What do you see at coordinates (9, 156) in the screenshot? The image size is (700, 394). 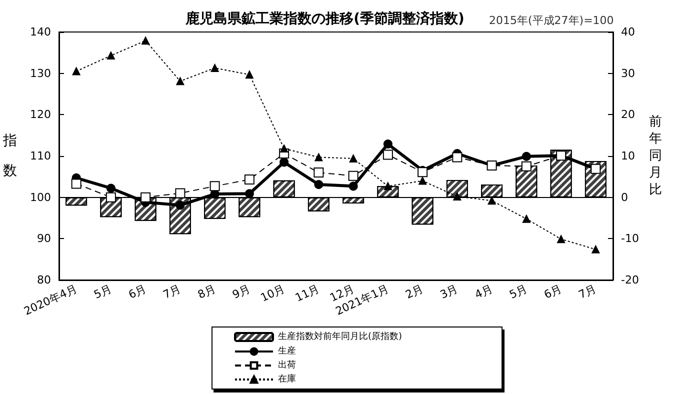 I see `y-axis-title: 指数` at bounding box center [9, 156].